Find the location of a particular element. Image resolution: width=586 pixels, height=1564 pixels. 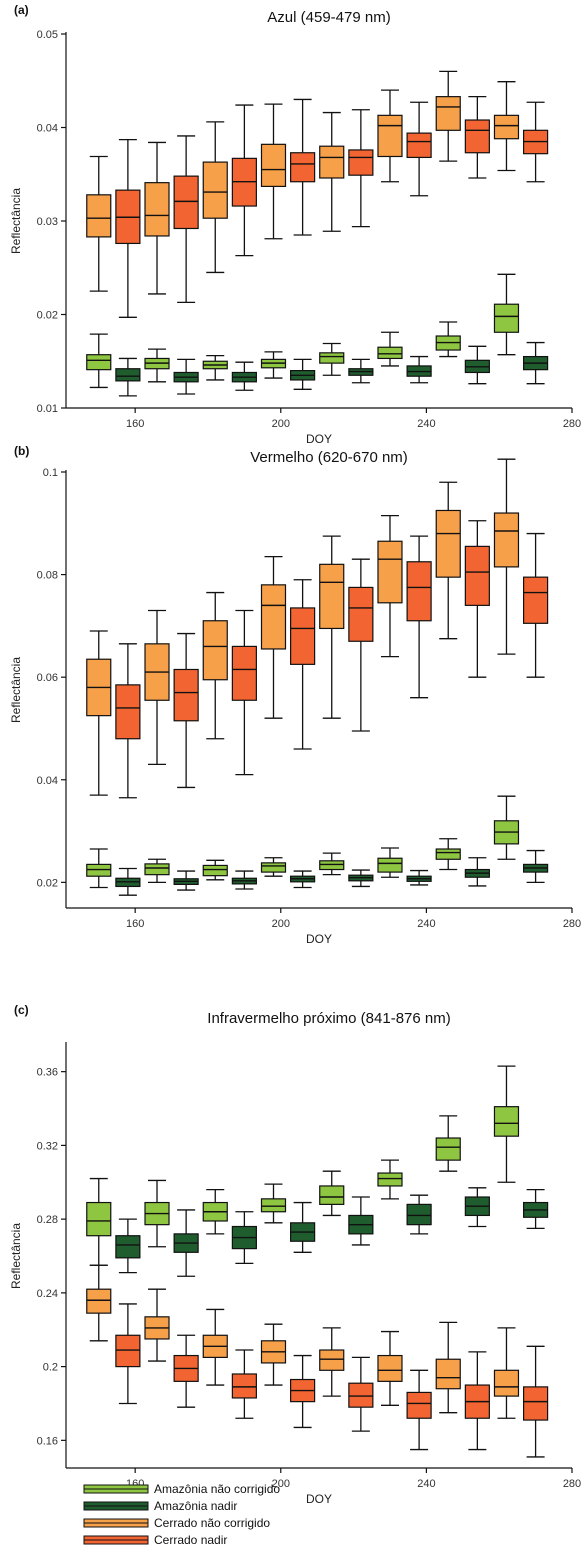

y-tick-label: 0.05 is located at coordinates (47, 35).